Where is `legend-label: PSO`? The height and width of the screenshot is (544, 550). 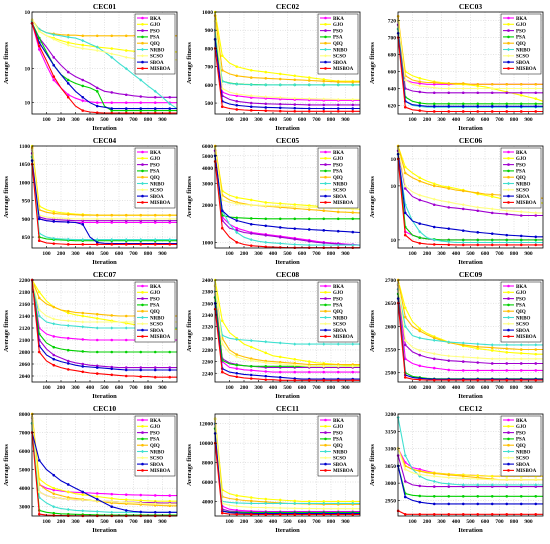 legend-label: PSO is located at coordinates (521, 165).